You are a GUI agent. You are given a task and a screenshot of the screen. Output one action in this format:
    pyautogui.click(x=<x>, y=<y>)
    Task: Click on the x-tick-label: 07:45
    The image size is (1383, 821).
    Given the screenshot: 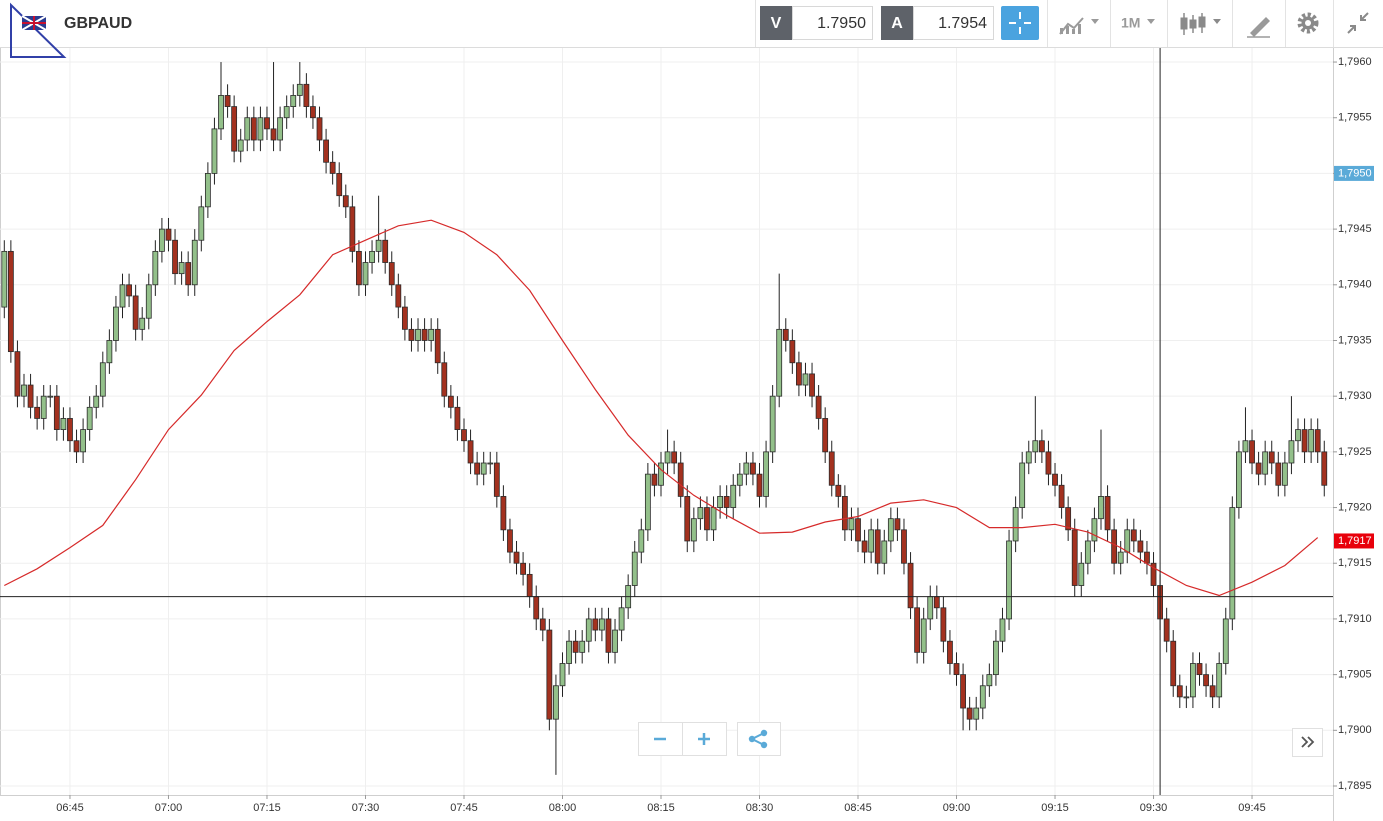 What is the action you would take?
    pyautogui.click(x=464, y=808)
    